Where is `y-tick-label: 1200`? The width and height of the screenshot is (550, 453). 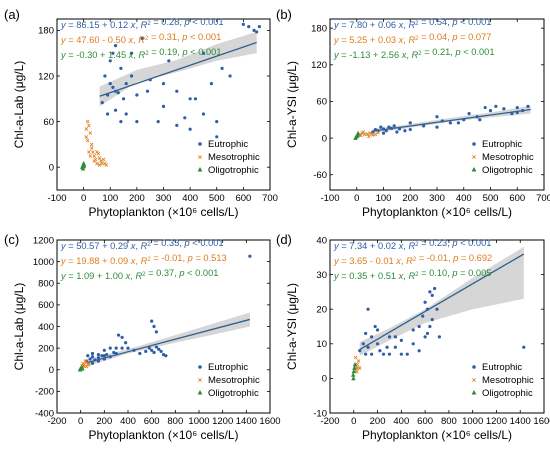 y-tick-label: 1200 is located at coordinates (43, 240).